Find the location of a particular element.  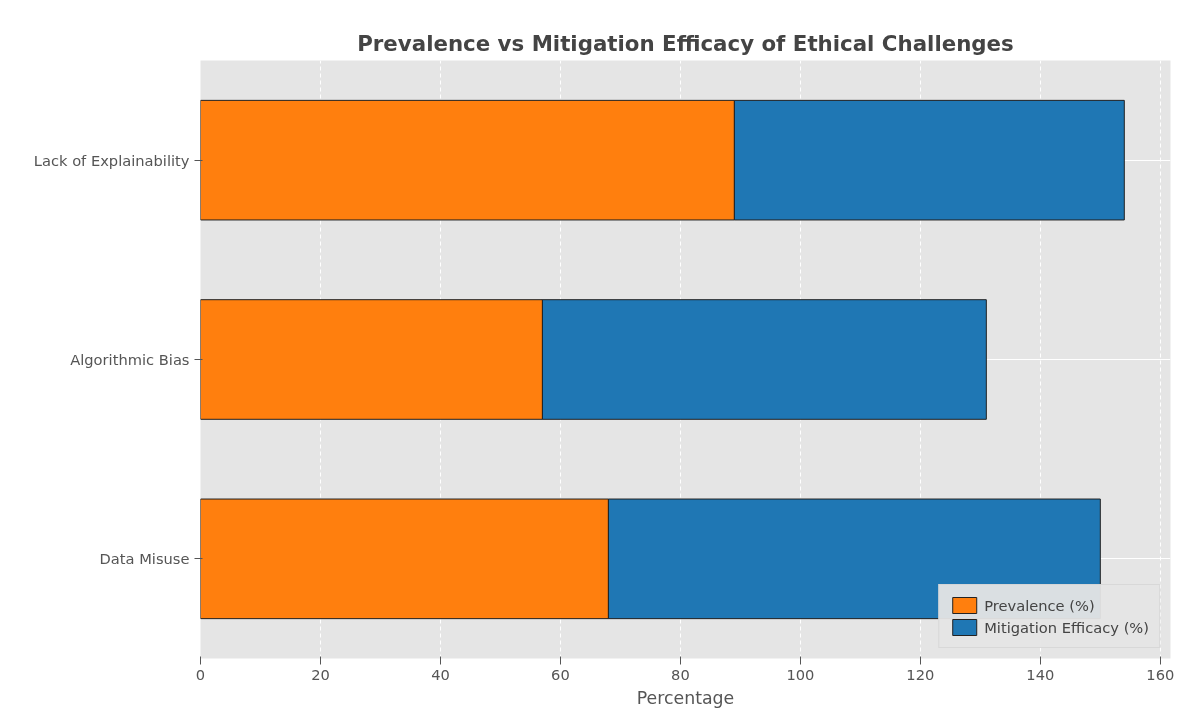

x-tick-label: 20 is located at coordinates (320, 674).